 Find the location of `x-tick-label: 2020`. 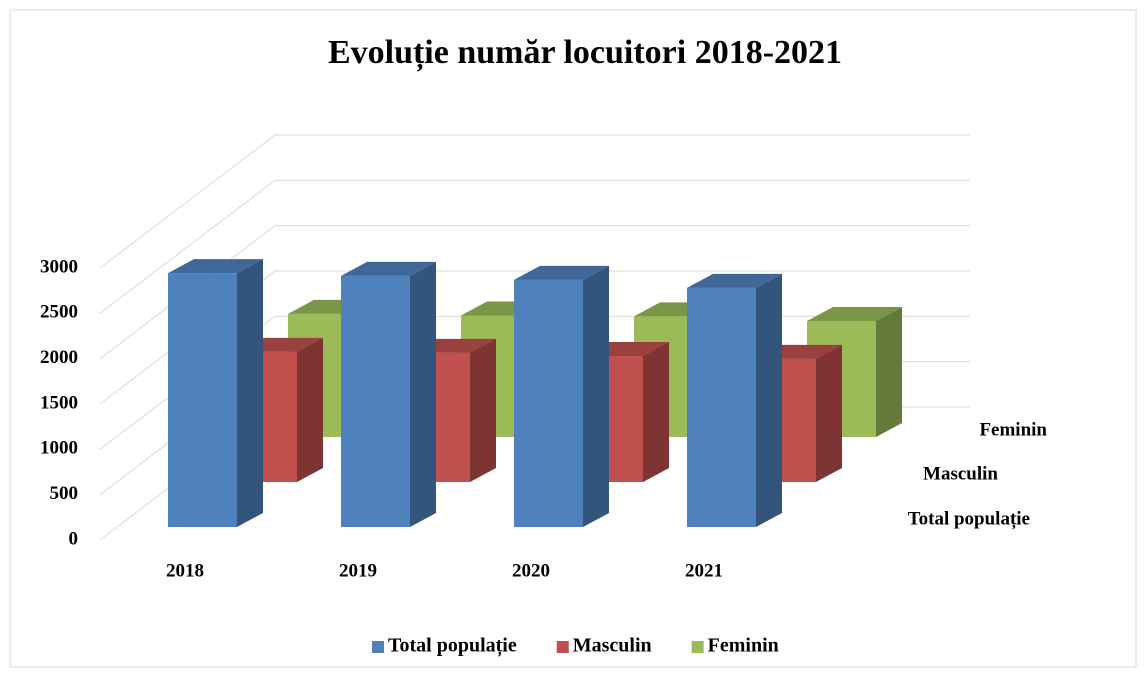

x-tick-label: 2020 is located at coordinates (531, 570).